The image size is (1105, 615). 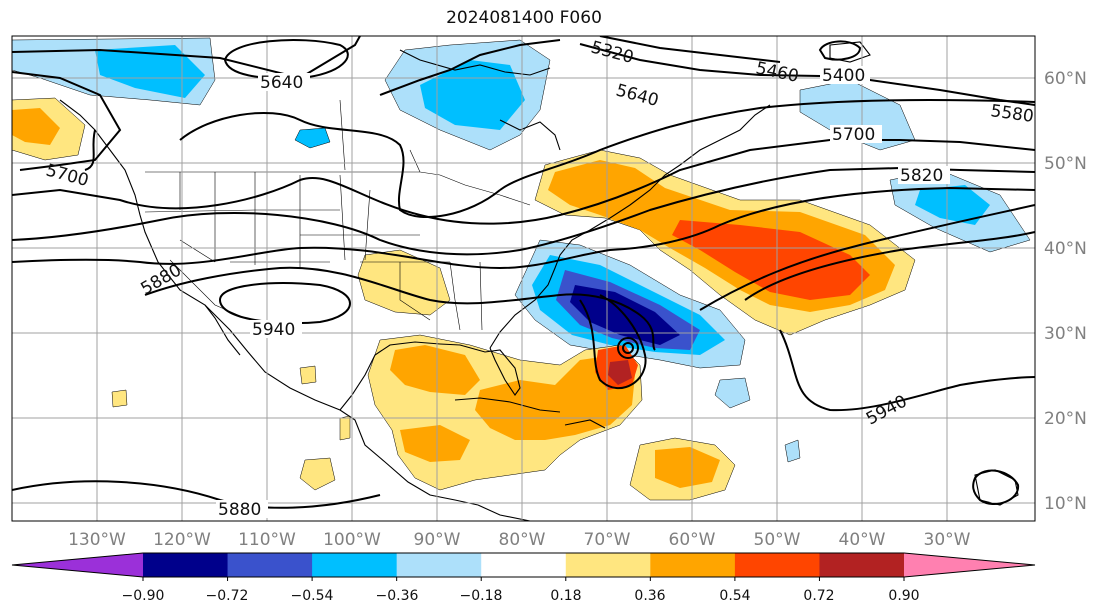 What do you see at coordinates (77, 565) in the screenshot?
I see `colorbar-extend-min` at bounding box center [77, 565].